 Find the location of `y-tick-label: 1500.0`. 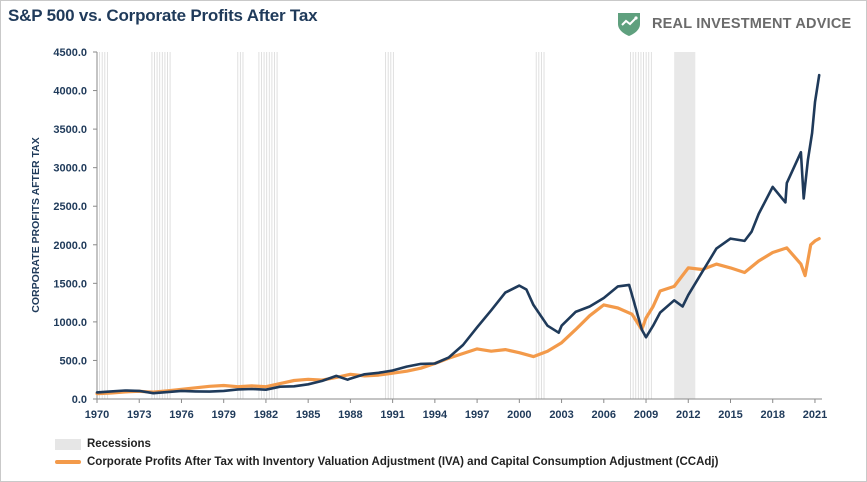

y-tick-label: 1500.0 is located at coordinates (70, 284).